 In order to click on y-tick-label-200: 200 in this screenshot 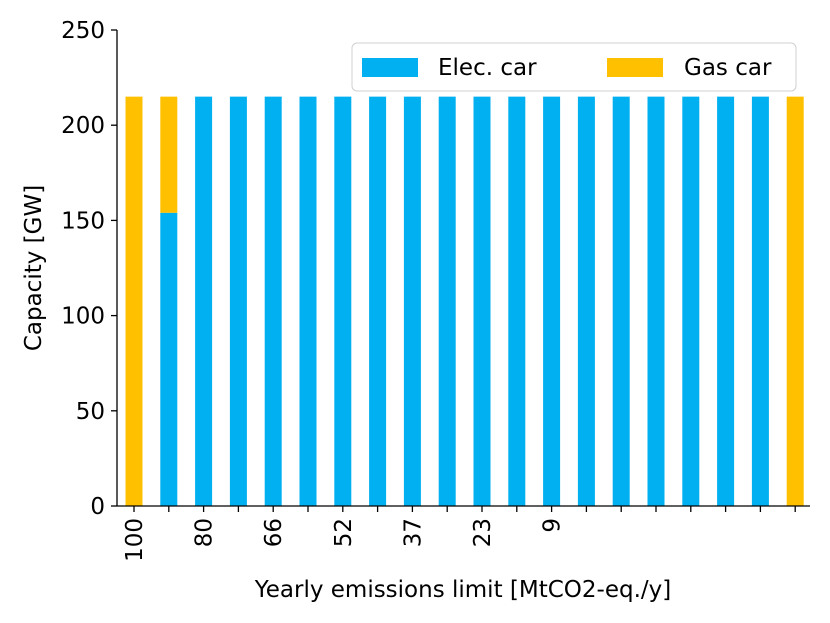, I will do `click(83, 126)`.